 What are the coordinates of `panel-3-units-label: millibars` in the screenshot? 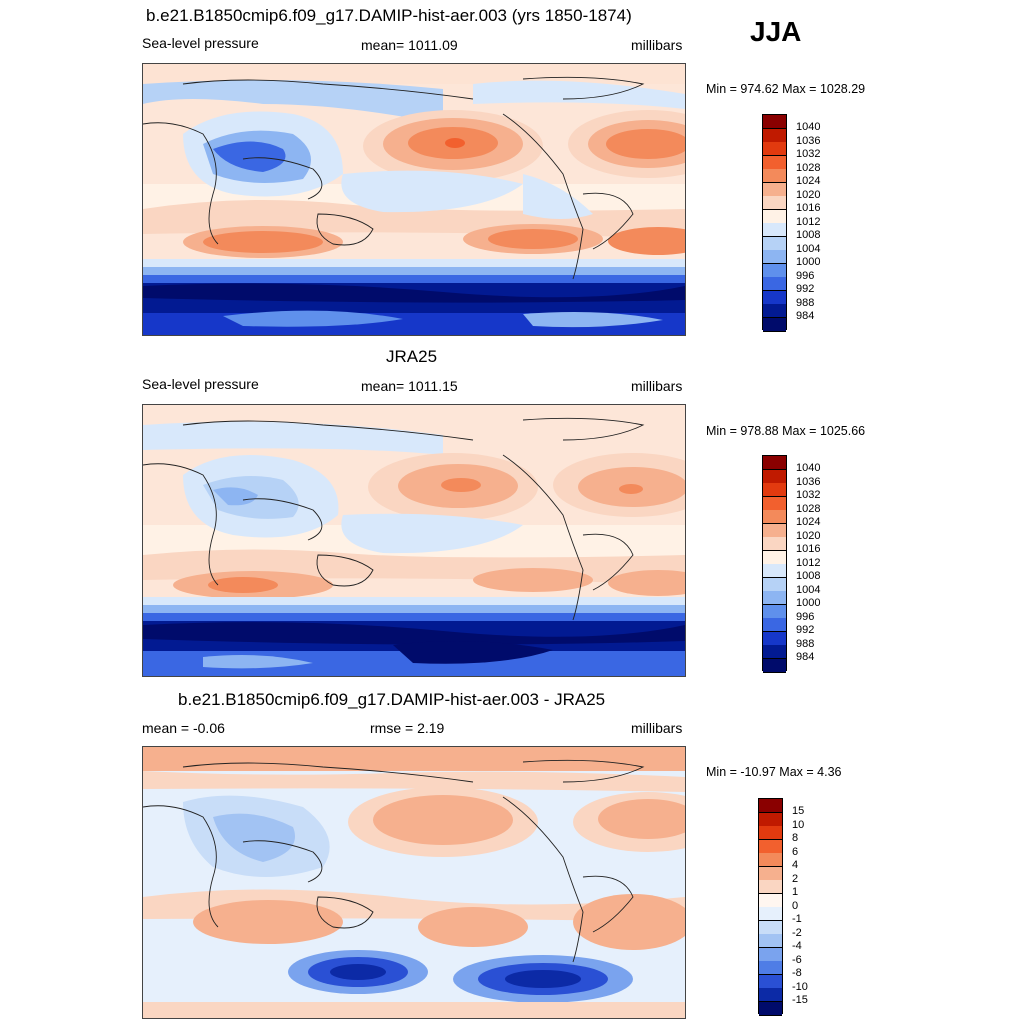 It's located at (657, 728).